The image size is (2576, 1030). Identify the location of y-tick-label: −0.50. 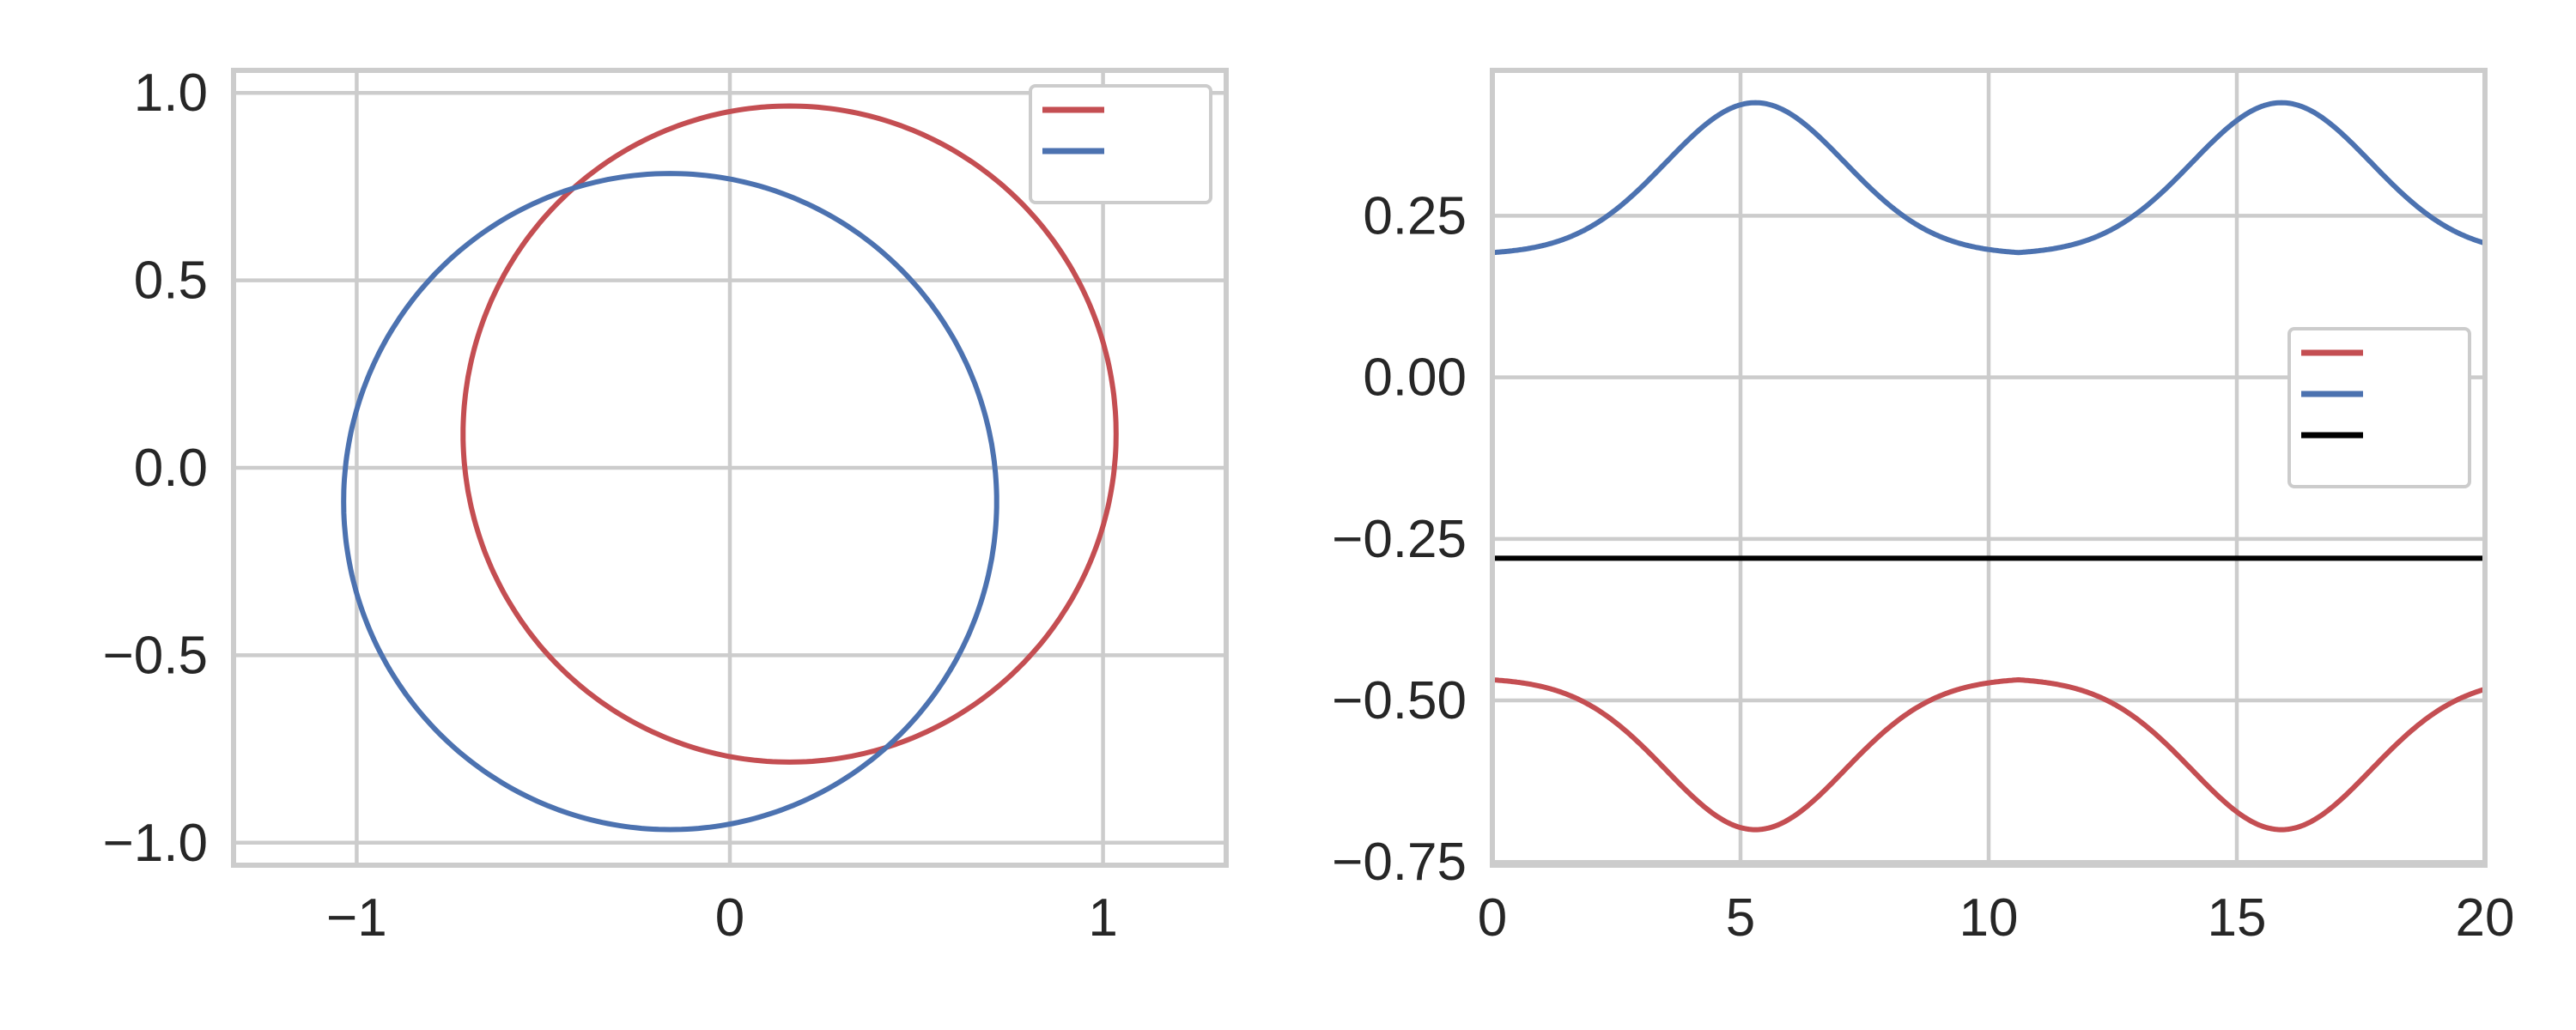
(1400, 700).